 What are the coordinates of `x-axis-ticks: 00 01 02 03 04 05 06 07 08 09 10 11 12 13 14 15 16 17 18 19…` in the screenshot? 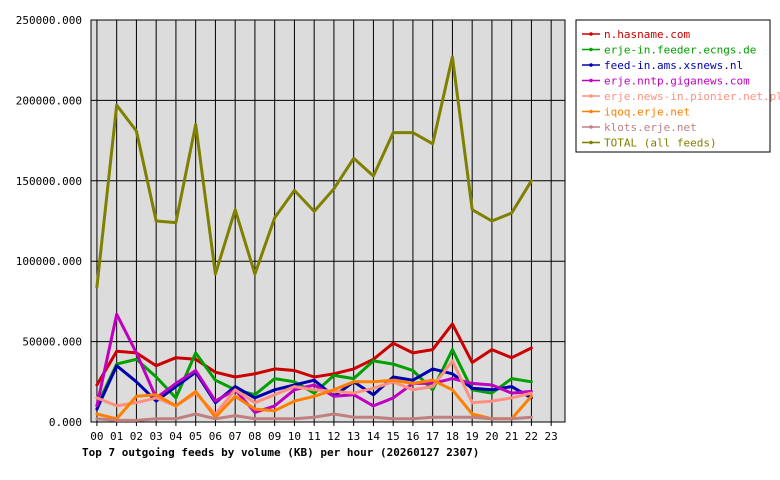 It's located at (324, 432).